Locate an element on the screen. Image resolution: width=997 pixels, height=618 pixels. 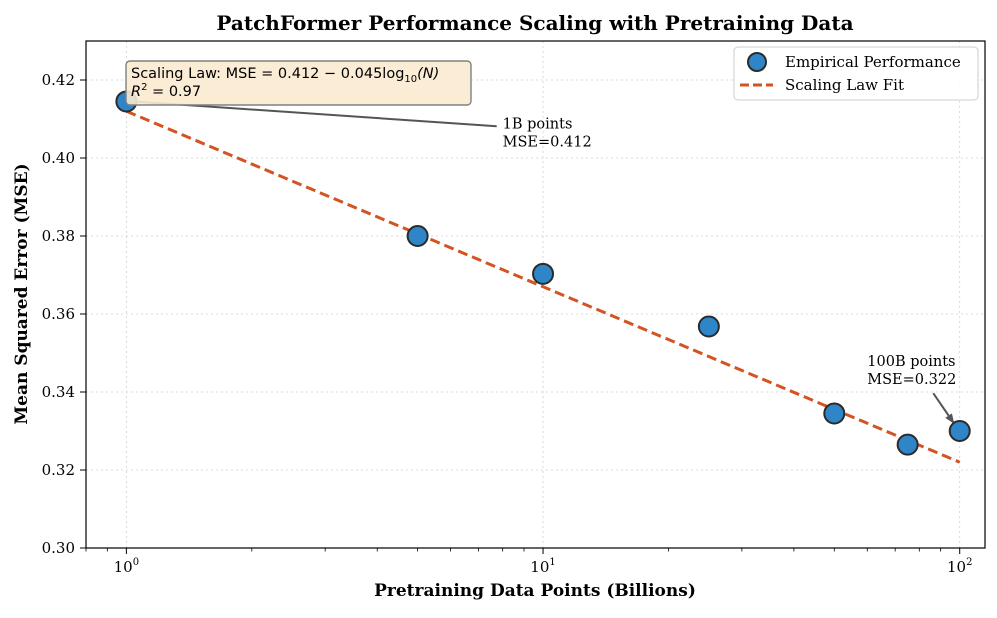
annotation-100b-line-2: MSE=0.322 is located at coordinates (911, 380).